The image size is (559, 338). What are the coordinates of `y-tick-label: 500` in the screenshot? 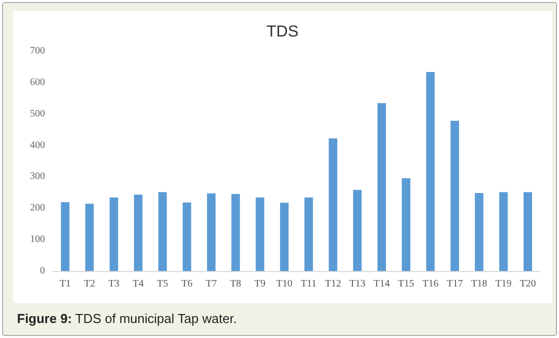 It's located at (37, 114).